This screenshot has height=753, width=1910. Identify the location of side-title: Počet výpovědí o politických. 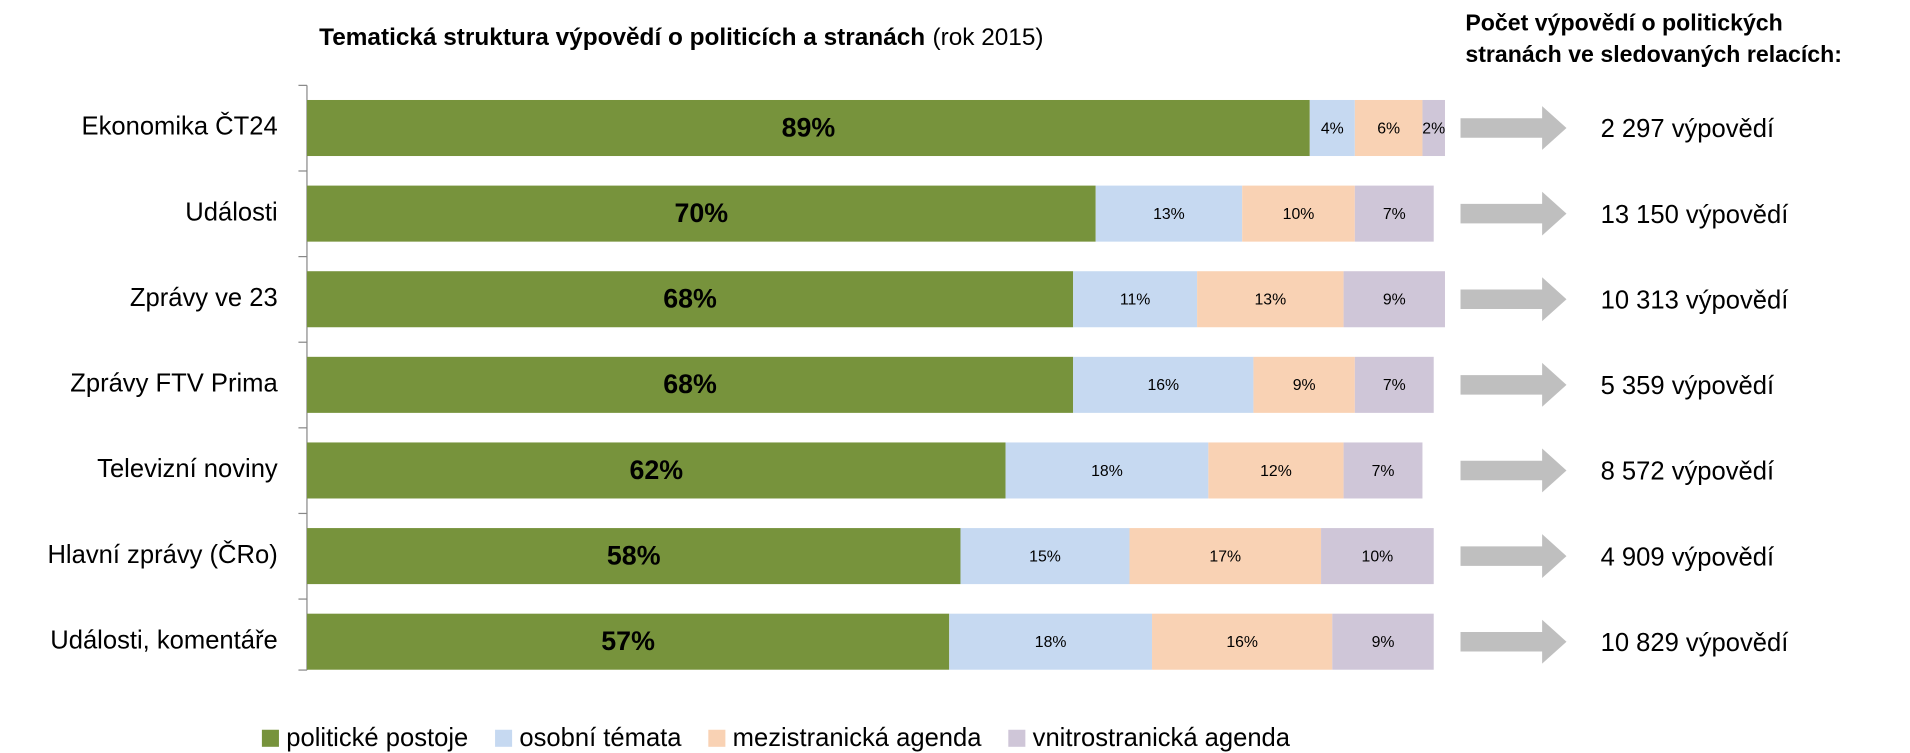
(1623, 23).